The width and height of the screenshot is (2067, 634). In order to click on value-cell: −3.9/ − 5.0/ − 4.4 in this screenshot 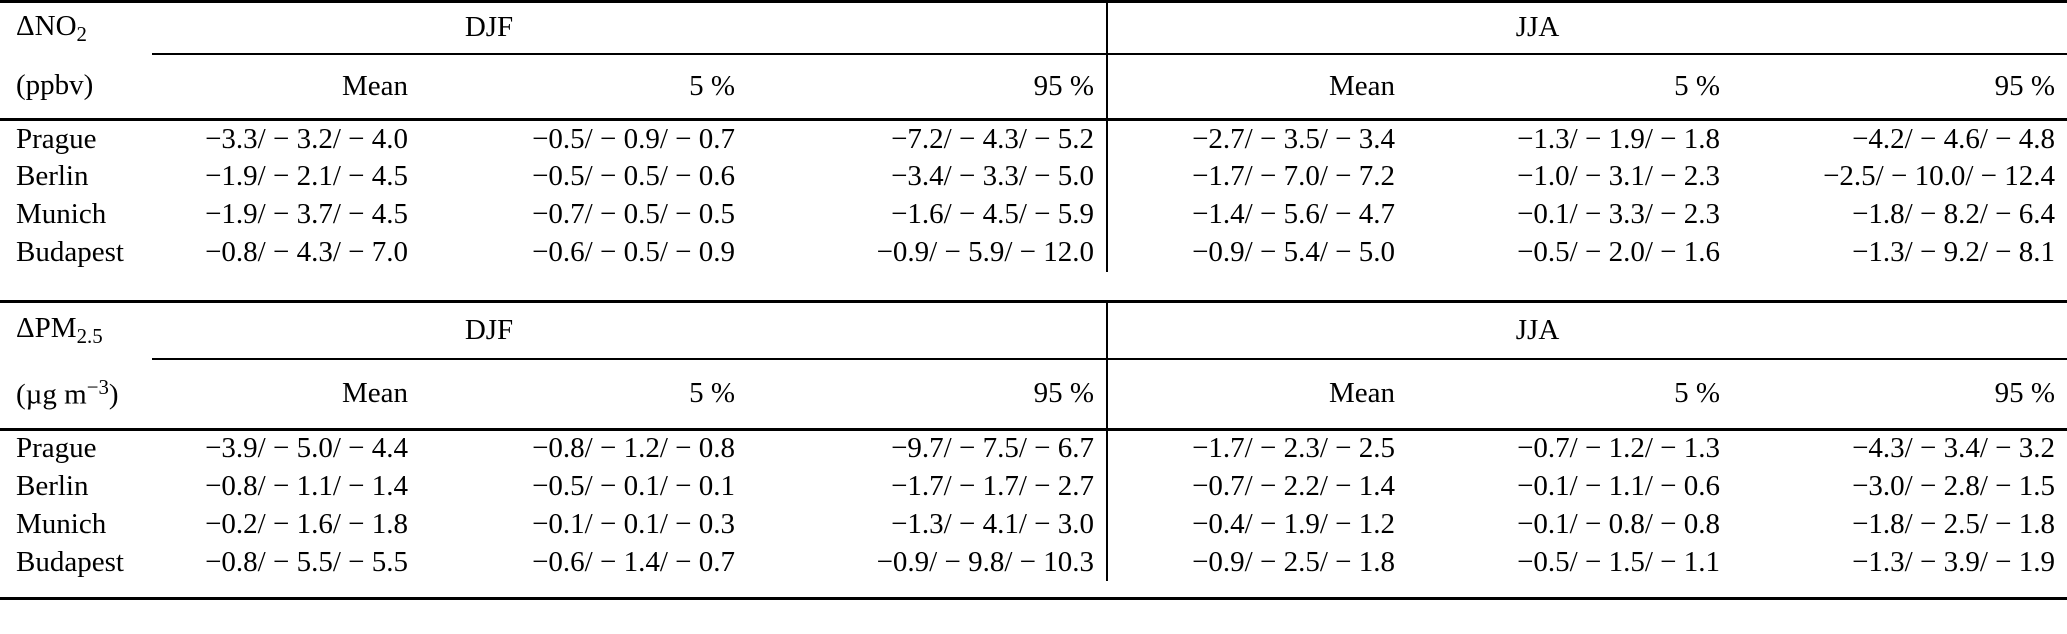, I will do `click(306, 448)`.